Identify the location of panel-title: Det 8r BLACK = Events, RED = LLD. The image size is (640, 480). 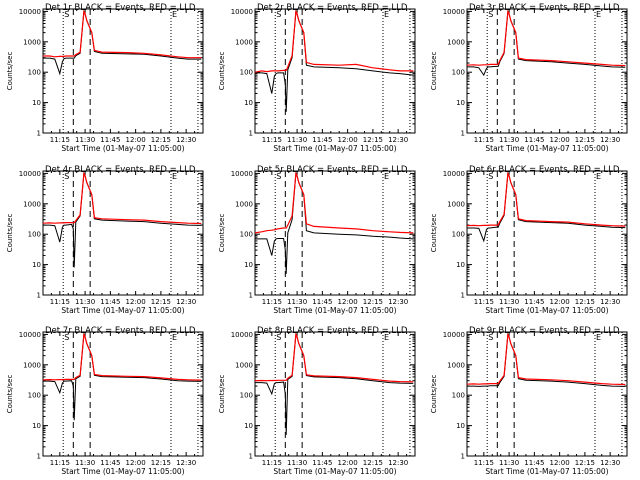
(332, 331).